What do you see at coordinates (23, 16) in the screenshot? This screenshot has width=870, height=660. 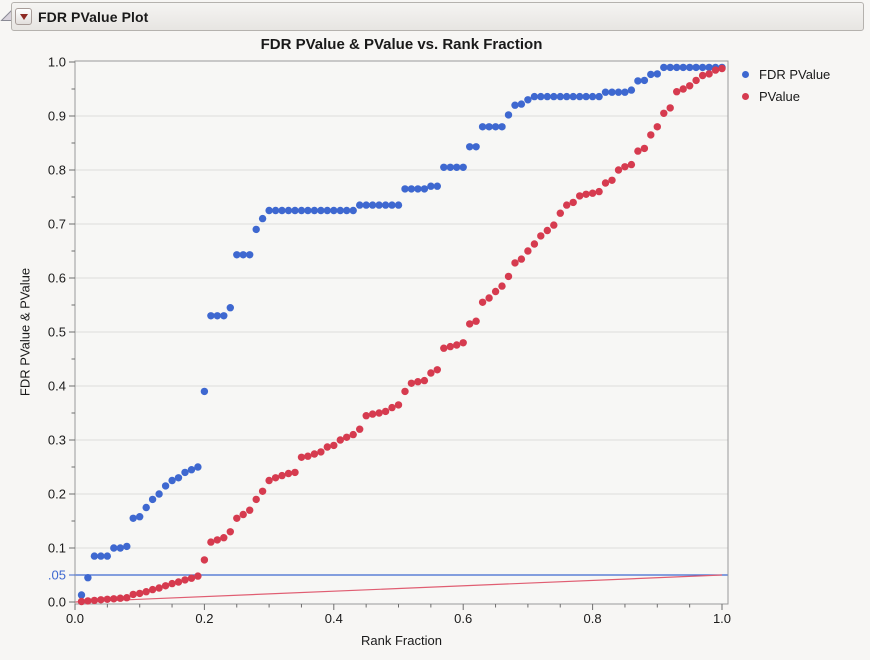 I see `red-triangle-menu-button` at bounding box center [23, 16].